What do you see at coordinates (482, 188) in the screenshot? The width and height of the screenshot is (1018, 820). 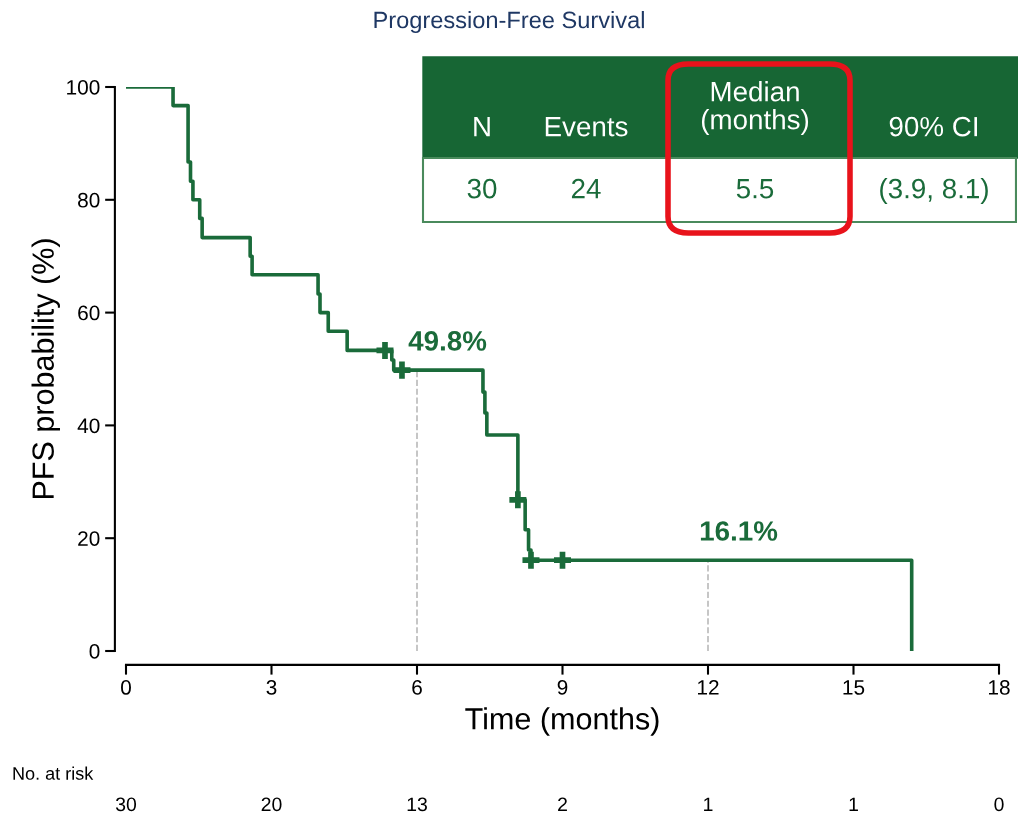 I see `annotation: 30` at bounding box center [482, 188].